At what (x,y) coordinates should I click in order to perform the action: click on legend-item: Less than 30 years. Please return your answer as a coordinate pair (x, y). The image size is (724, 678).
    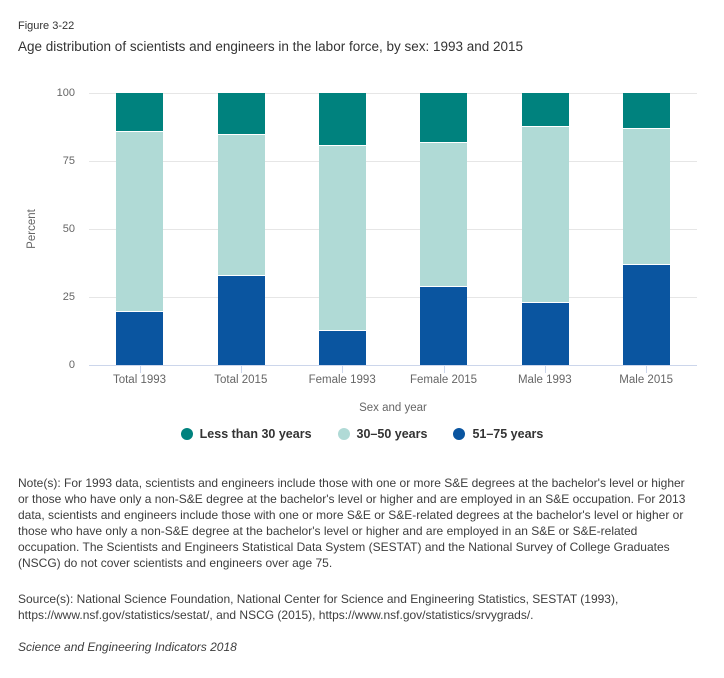
    Looking at the image, I should click on (246, 434).